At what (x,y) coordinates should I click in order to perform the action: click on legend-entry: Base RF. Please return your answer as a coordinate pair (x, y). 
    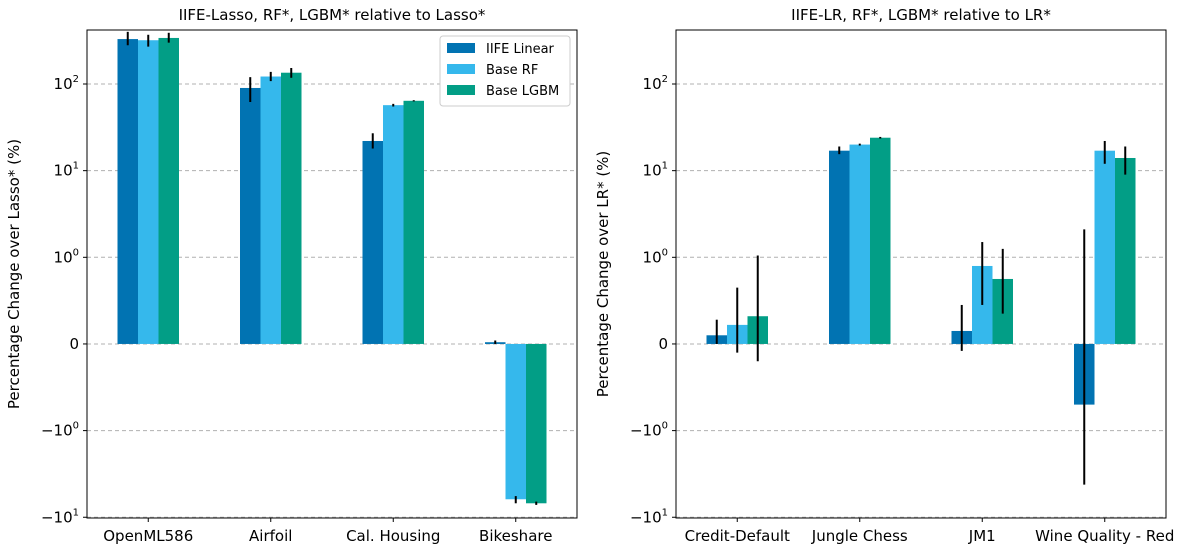
    Looking at the image, I should click on (512, 70).